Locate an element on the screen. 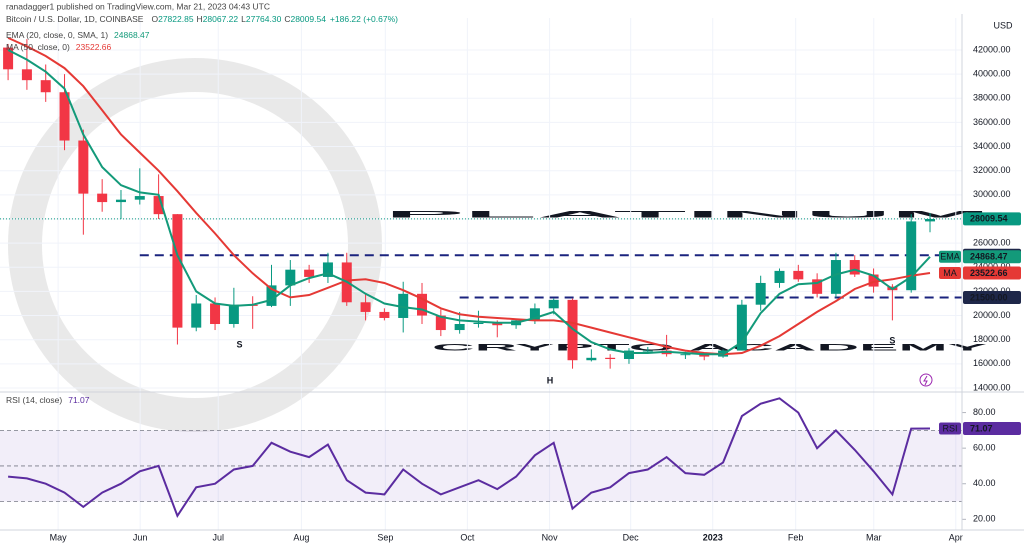 The width and height of the screenshot is (1024, 547). y-tick-label: 26000.00 is located at coordinates (992, 243).